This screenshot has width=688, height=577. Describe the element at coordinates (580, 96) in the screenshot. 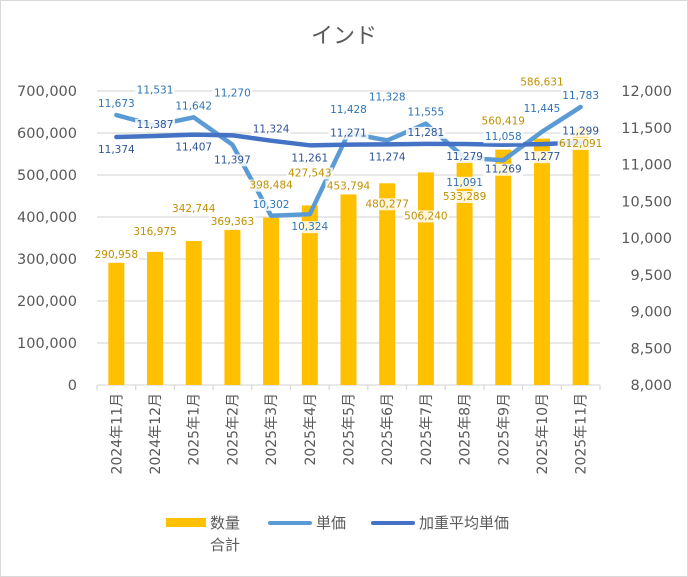

I see `data-label-unit-price: 11,783` at that location.